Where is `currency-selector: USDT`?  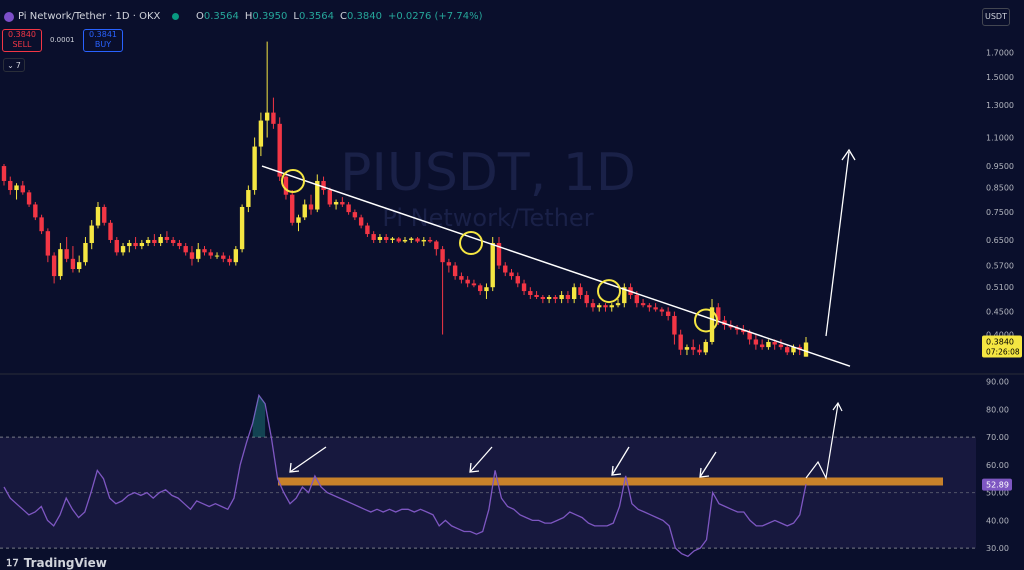
currency-selector: USDT is located at coordinates (996, 17).